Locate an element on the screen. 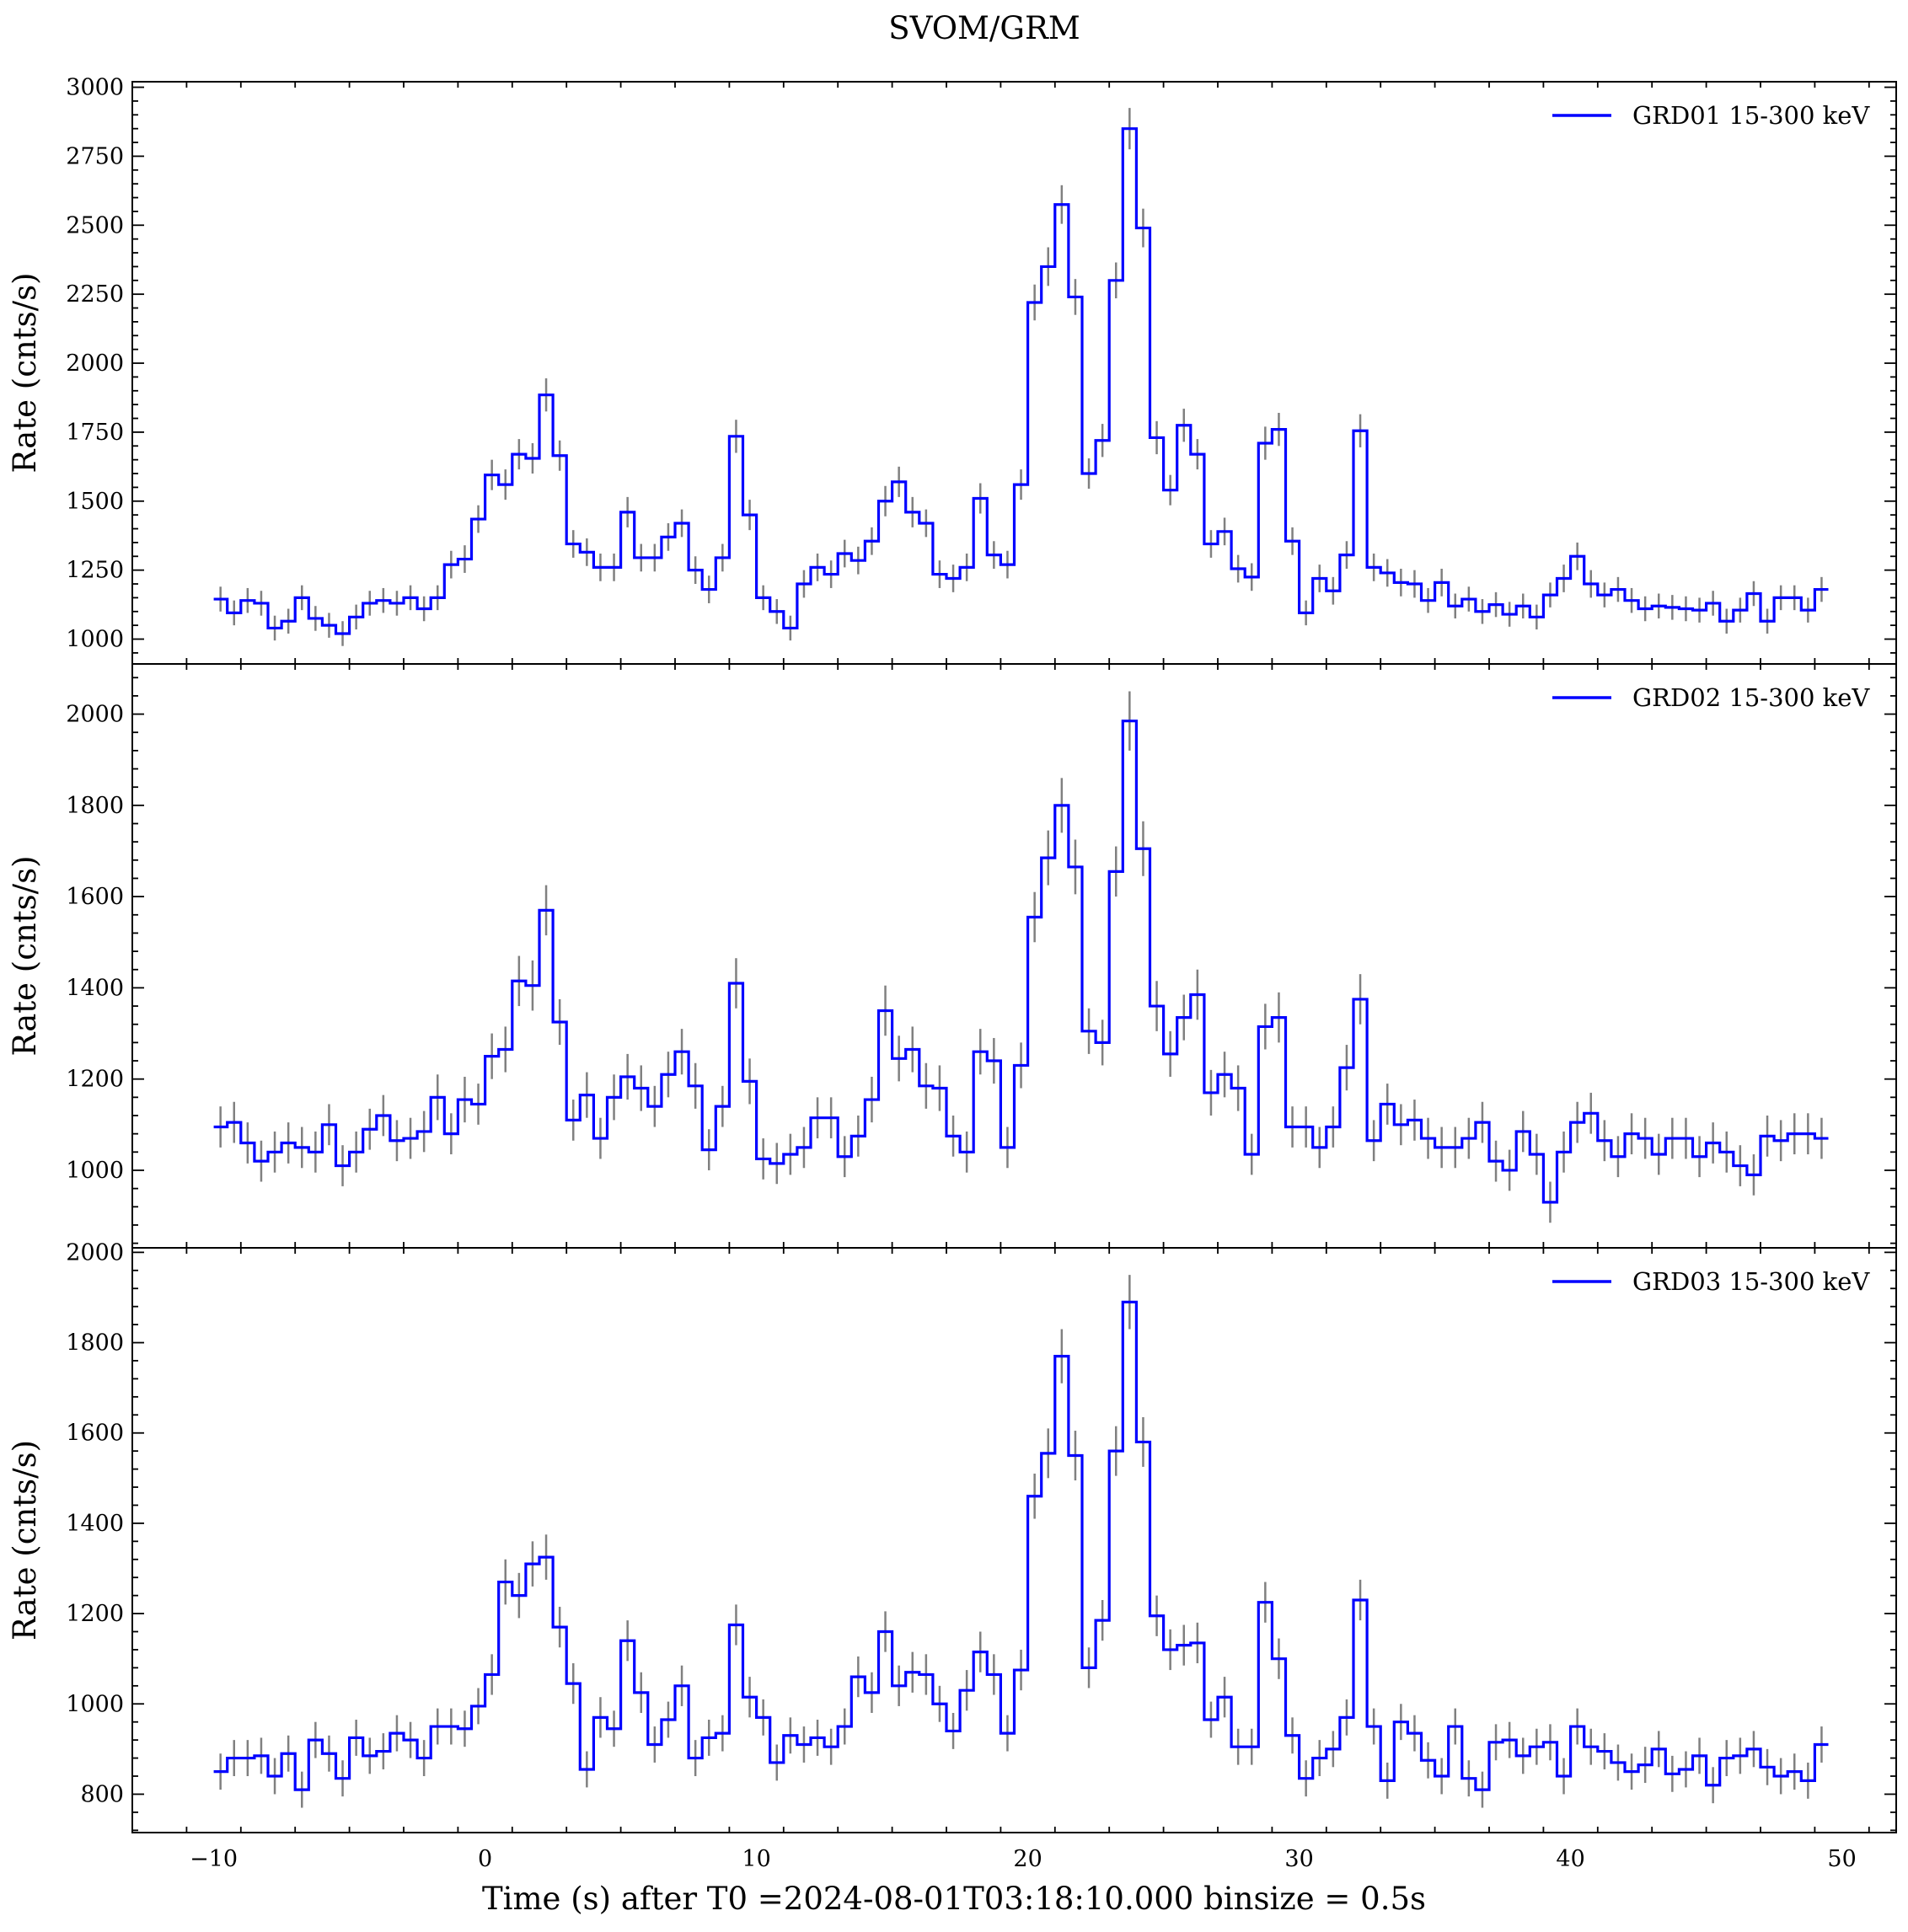  y-tick-label: 2500 is located at coordinates (95, 225).